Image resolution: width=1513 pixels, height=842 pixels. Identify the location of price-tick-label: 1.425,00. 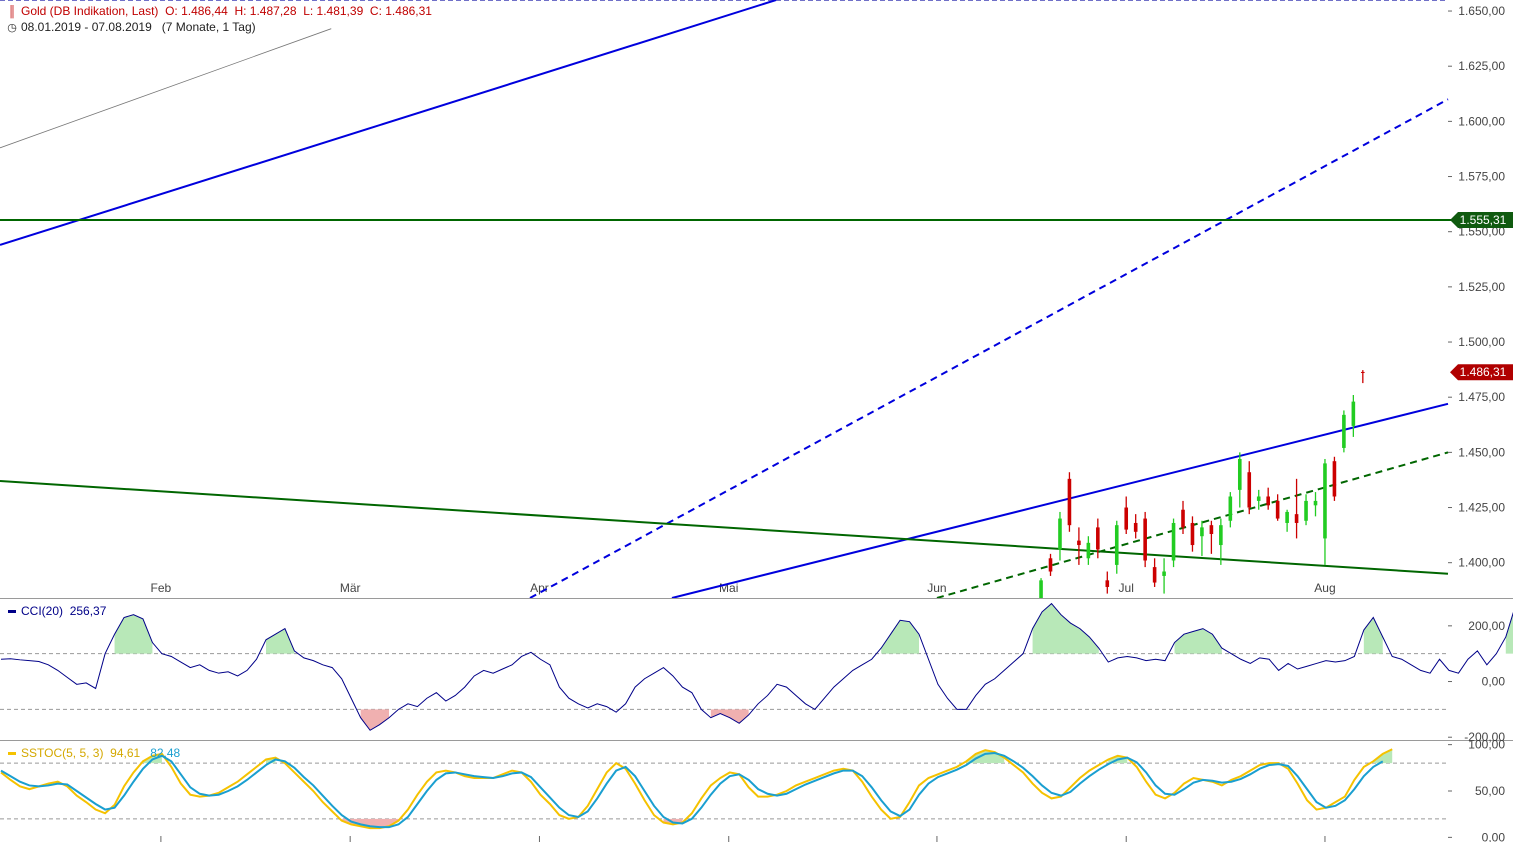
(1481, 508).